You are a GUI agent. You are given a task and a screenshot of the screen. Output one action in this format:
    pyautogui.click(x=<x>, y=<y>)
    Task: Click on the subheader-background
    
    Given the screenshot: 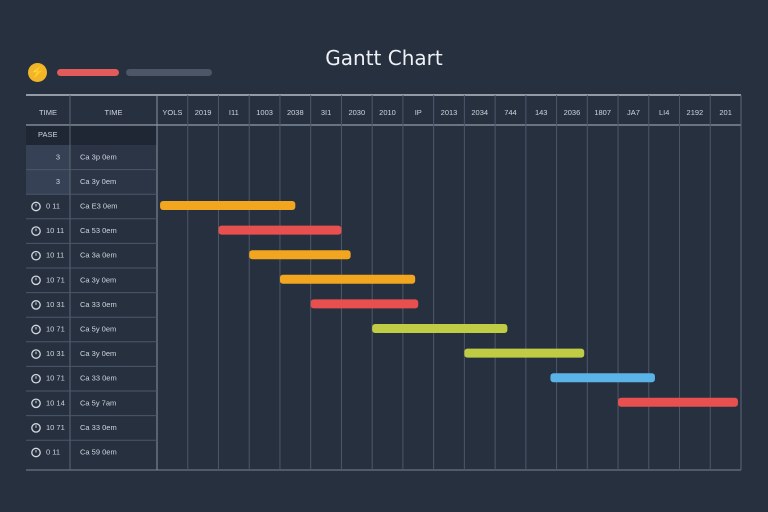 What is the action you would take?
    pyautogui.click(x=91, y=135)
    